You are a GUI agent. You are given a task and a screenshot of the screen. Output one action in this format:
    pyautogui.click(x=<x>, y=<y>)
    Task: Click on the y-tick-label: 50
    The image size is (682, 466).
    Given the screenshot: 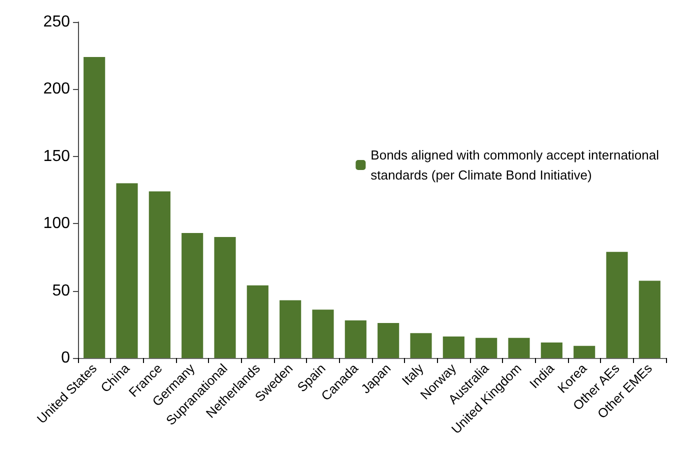 What is the action you would take?
    pyautogui.click(x=61, y=291)
    